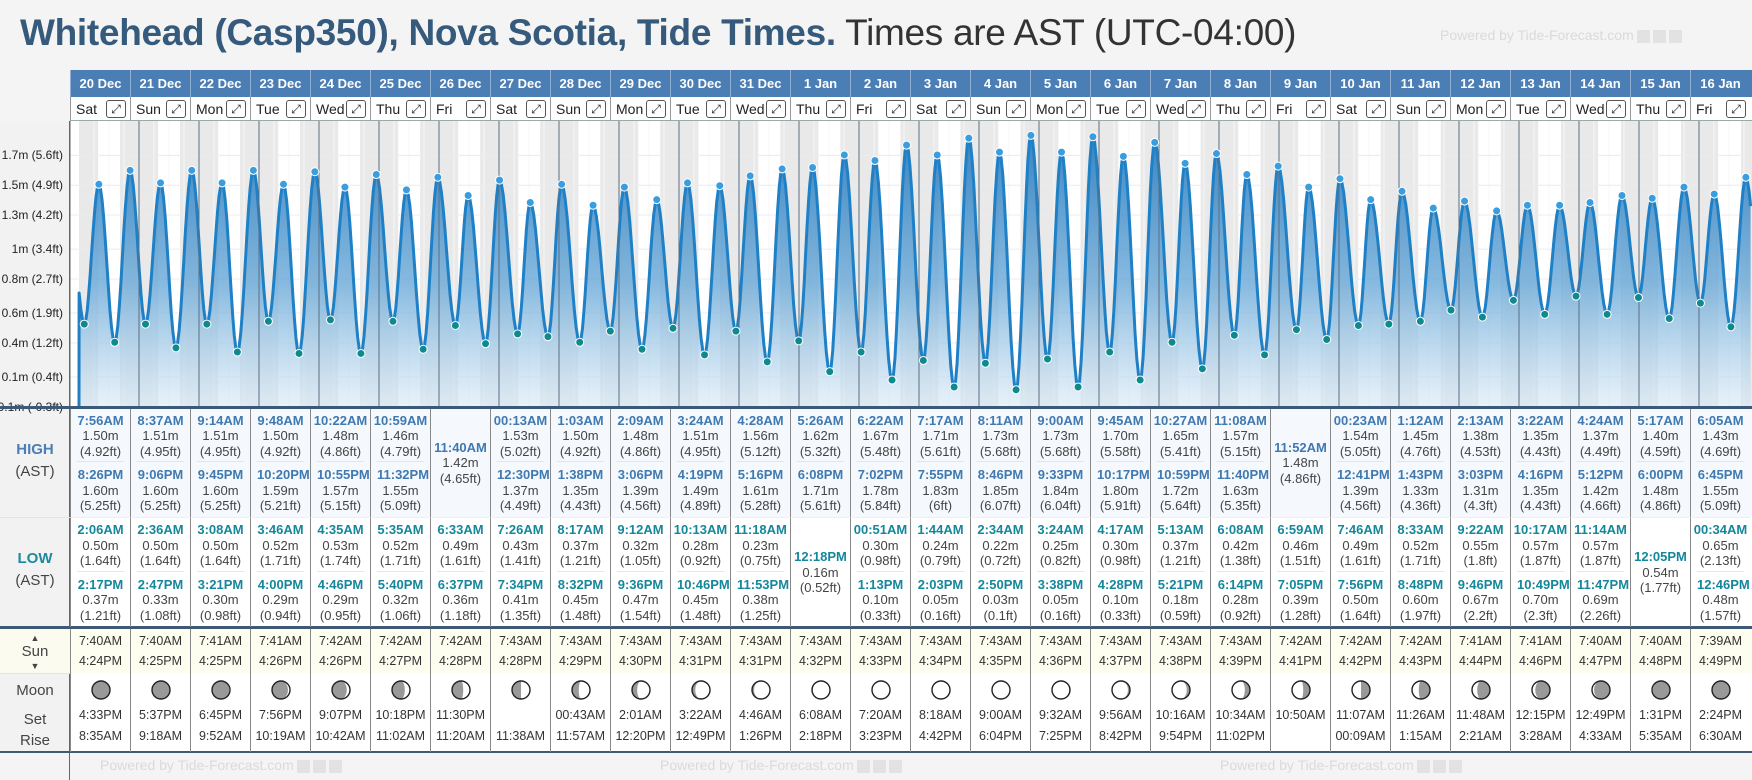  What do you see at coordinates (35, 449) in the screenshot?
I see `high-title: HIGH` at bounding box center [35, 449].